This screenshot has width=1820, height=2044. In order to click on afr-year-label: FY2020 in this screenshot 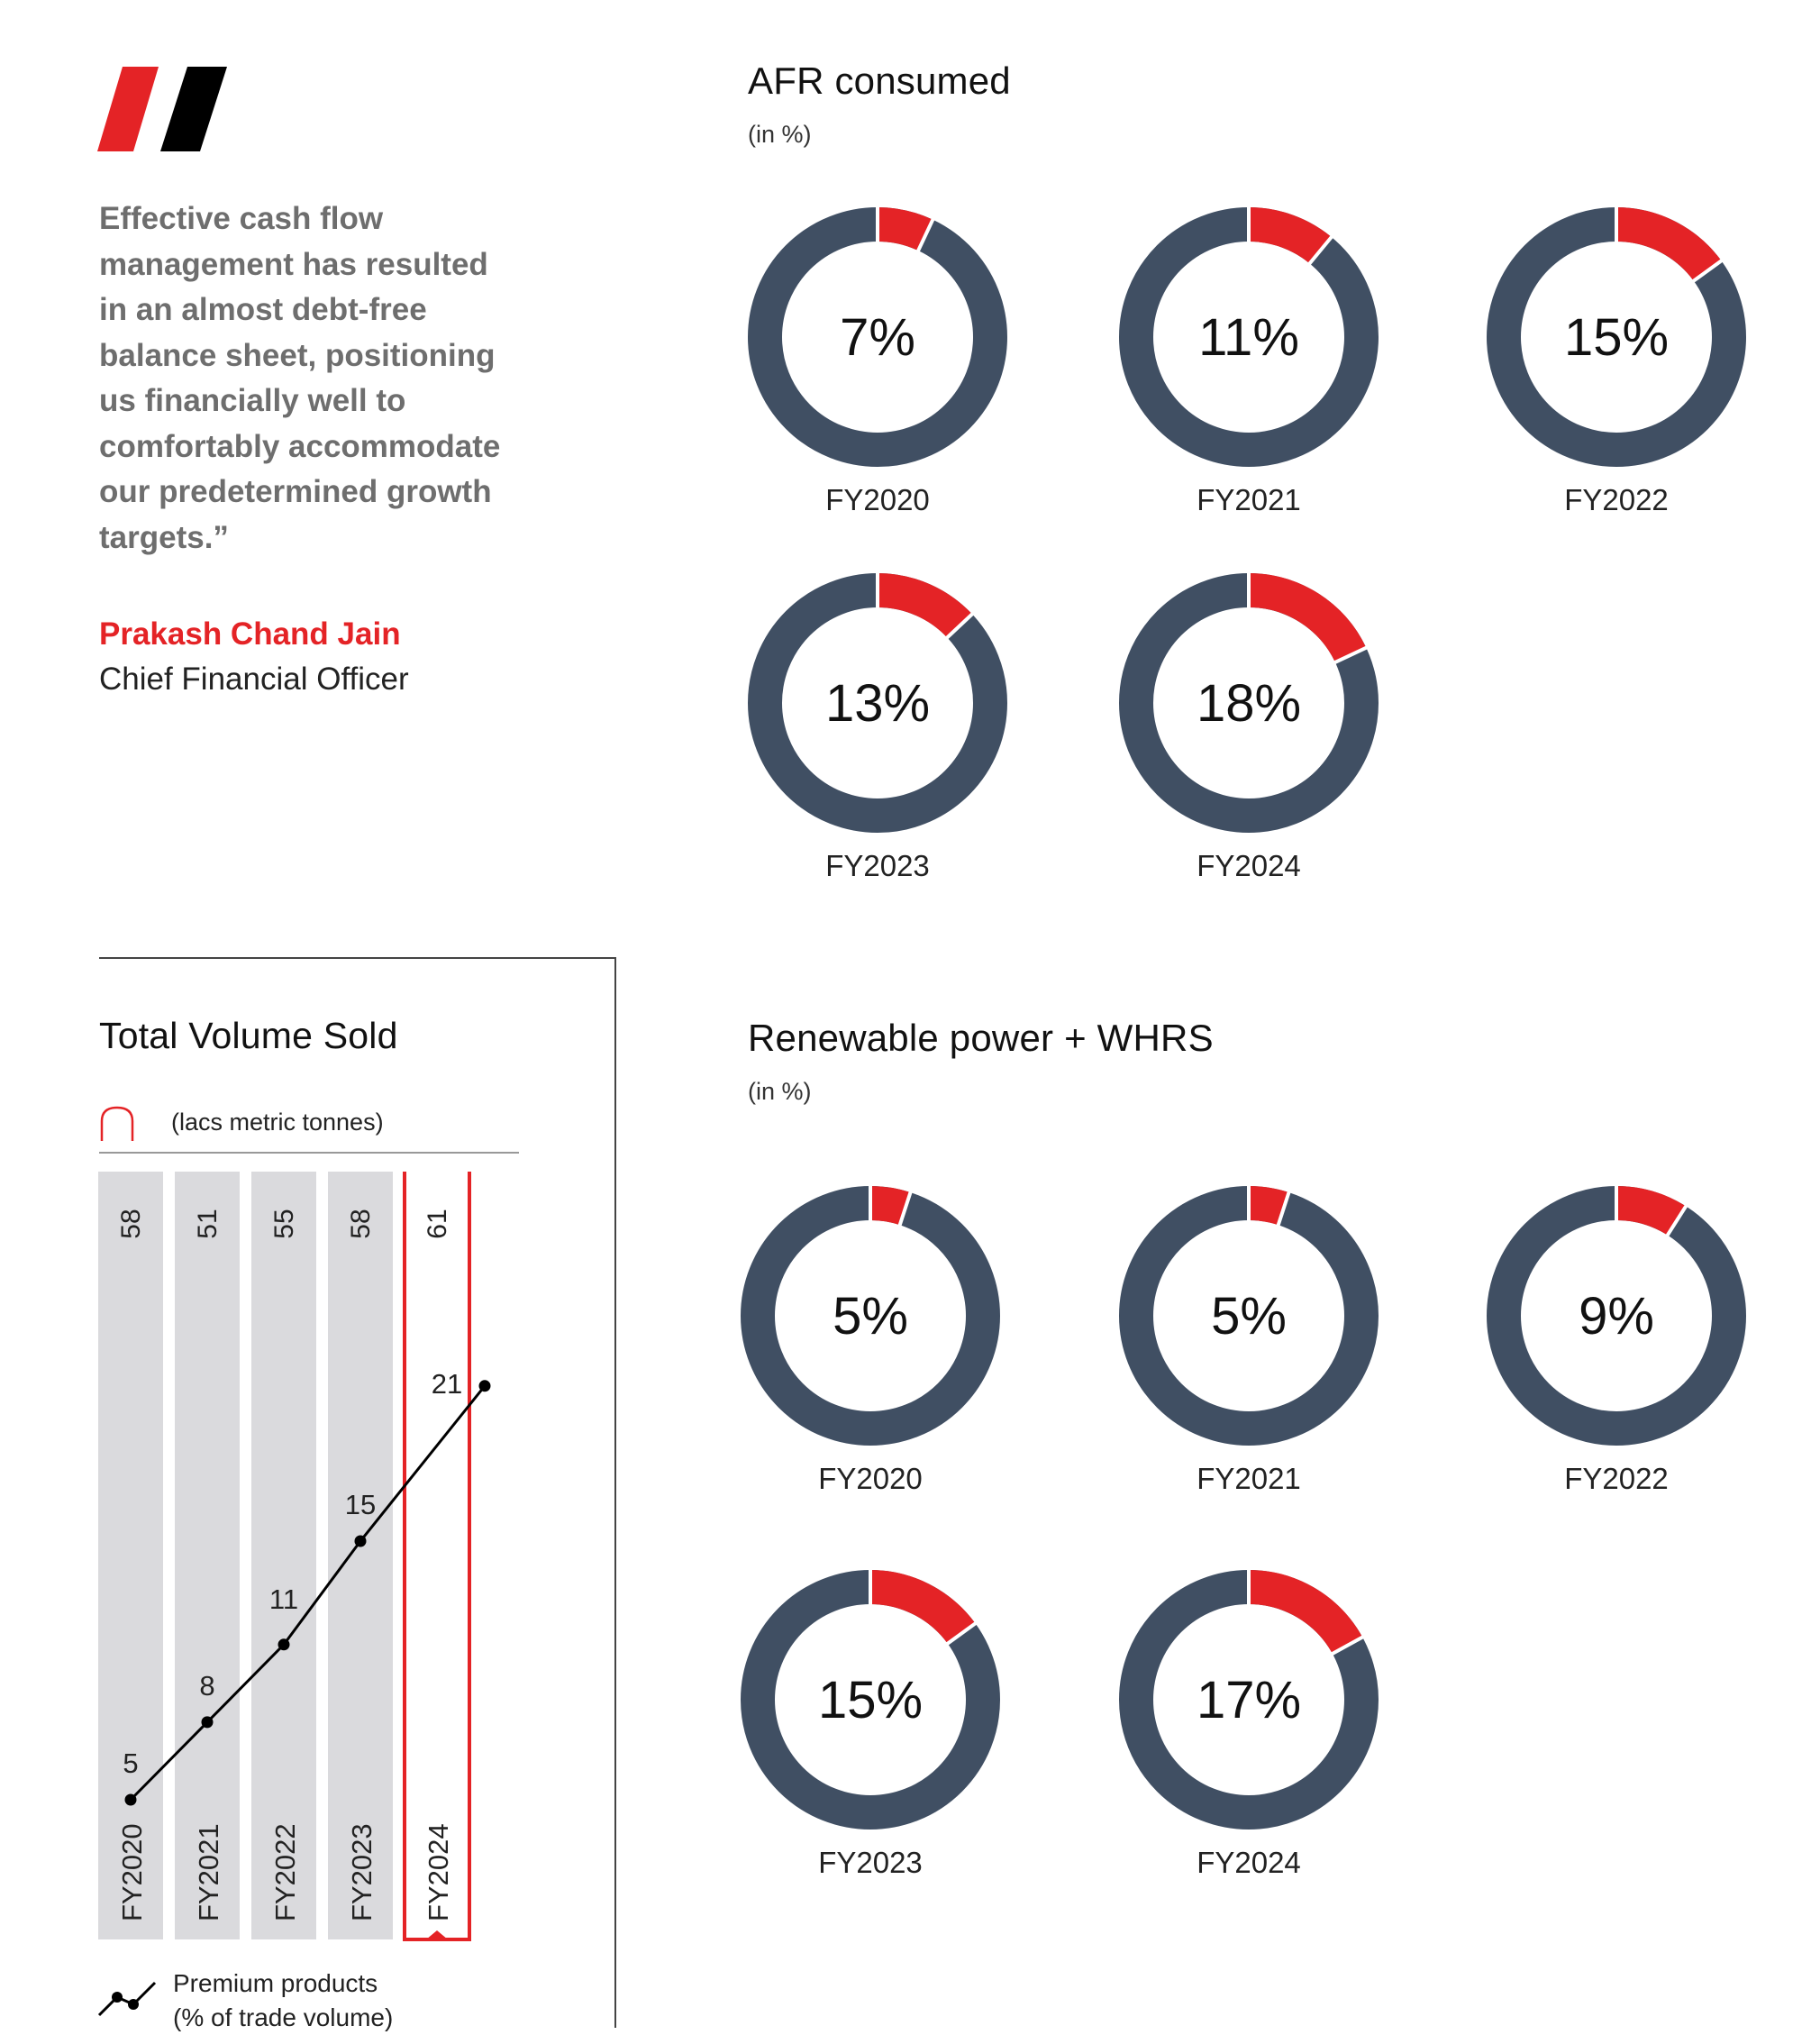, I will do `click(877, 500)`.